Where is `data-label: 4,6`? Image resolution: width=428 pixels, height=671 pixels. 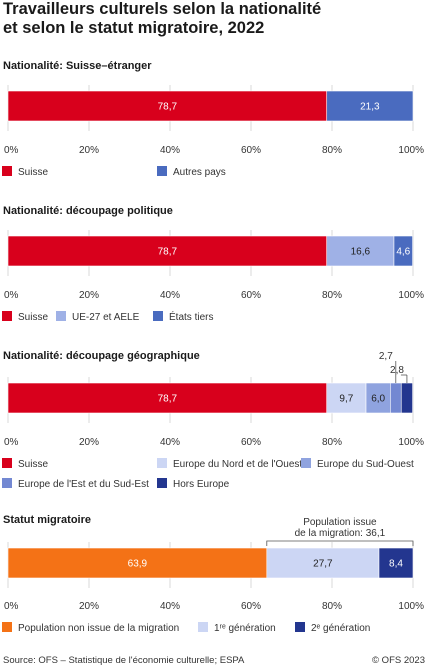 data-label: 4,6 is located at coordinates (403, 252).